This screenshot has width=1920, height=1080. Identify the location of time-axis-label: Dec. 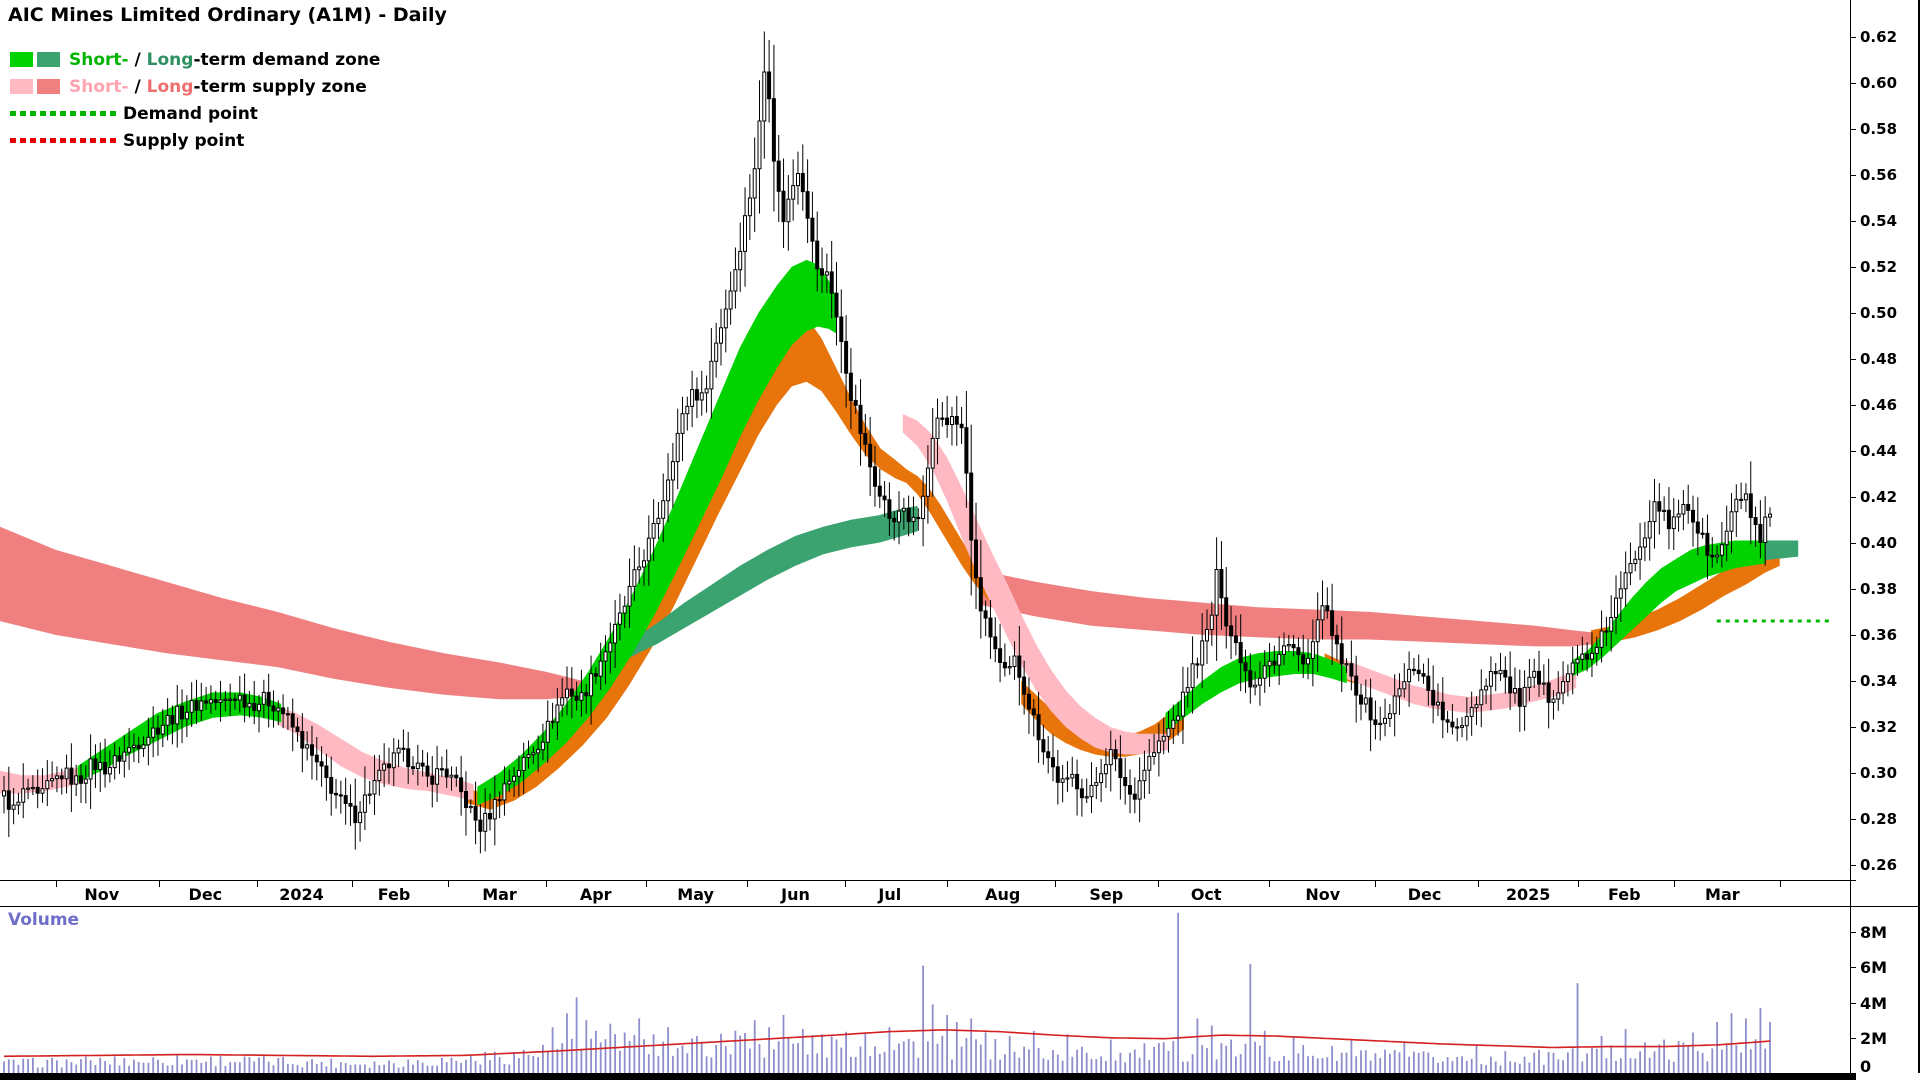
(205, 894).